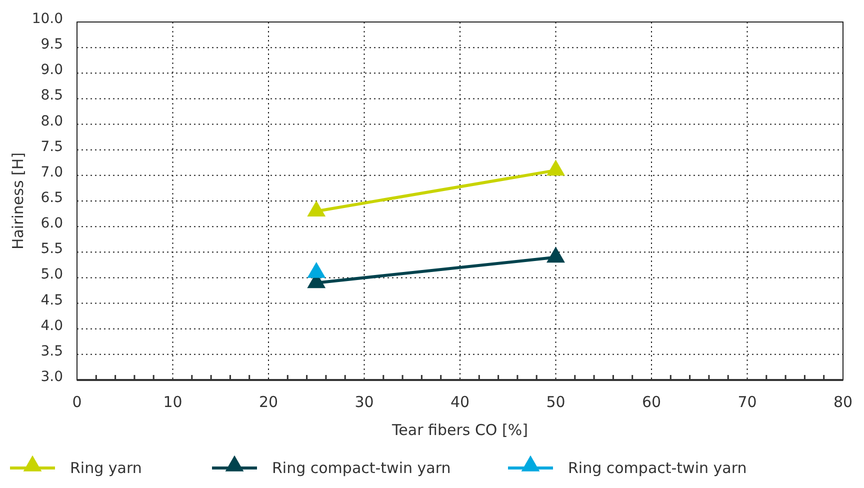 This screenshot has height=488, width=864. Describe the element at coordinates (364, 402) in the screenshot. I see `x-tick-label: 30` at that location.